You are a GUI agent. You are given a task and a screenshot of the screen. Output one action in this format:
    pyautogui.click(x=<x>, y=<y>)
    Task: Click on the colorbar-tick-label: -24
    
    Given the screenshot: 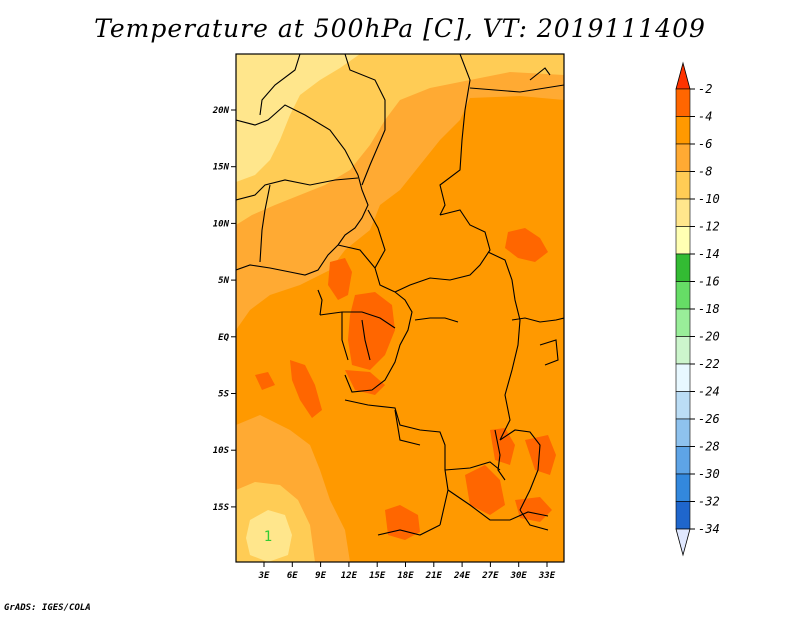 What is the action you would take?
    pyautogui.click(x=709, y=392)
    